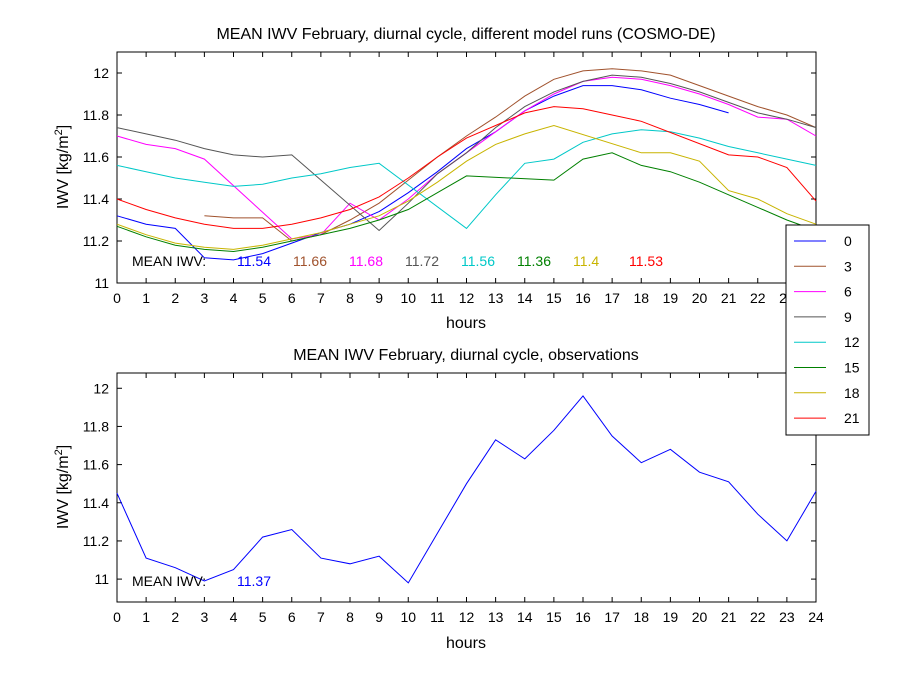 This screenshot has height=675, width=900. Describe the element at coordinates (310, 261) in the screenshot. I see `mean-value: 11.66` at that location.